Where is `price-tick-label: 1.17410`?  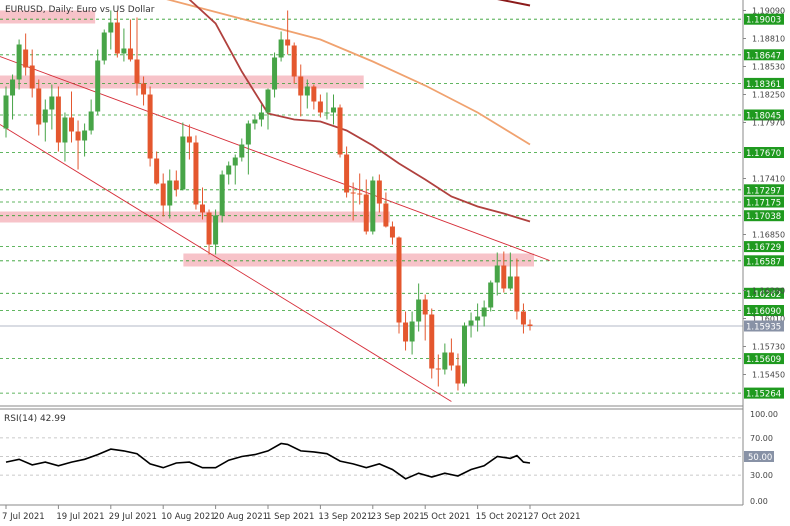 price-tick-label: 1.17410 is located at coordinates (768, 179).